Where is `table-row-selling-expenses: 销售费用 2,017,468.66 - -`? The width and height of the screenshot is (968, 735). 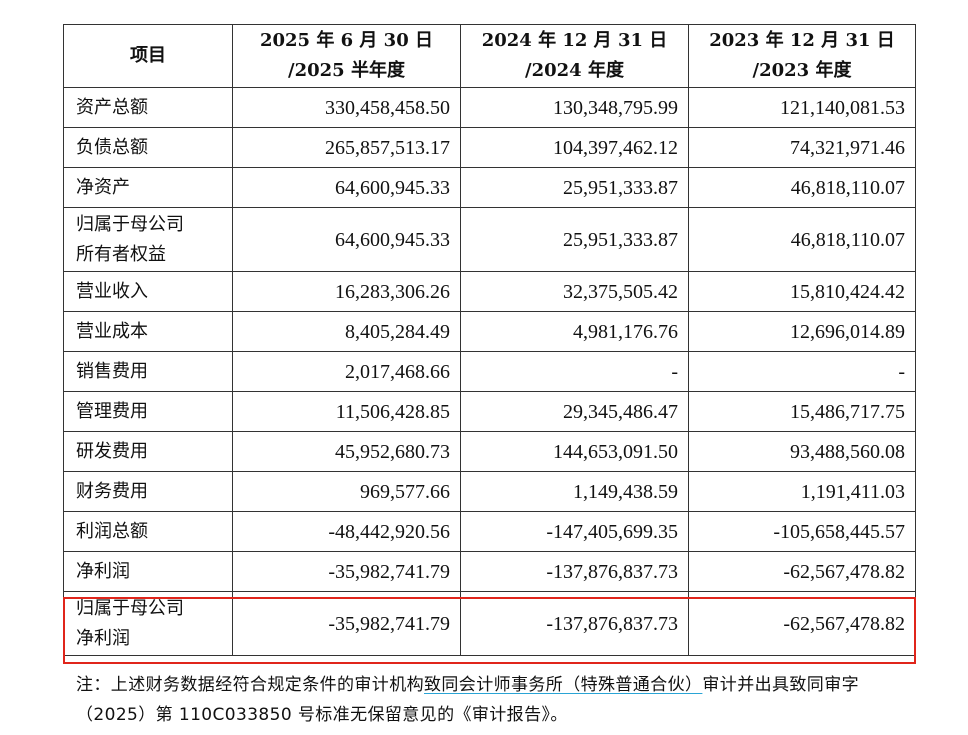 table-row-selling-expenses: 销售费用 2,017,468.66 - - is located at coordinates (489, 371).